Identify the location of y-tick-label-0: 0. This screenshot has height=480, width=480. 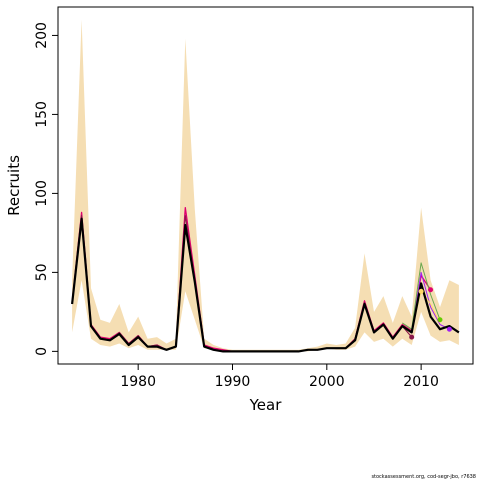
(42, 351).